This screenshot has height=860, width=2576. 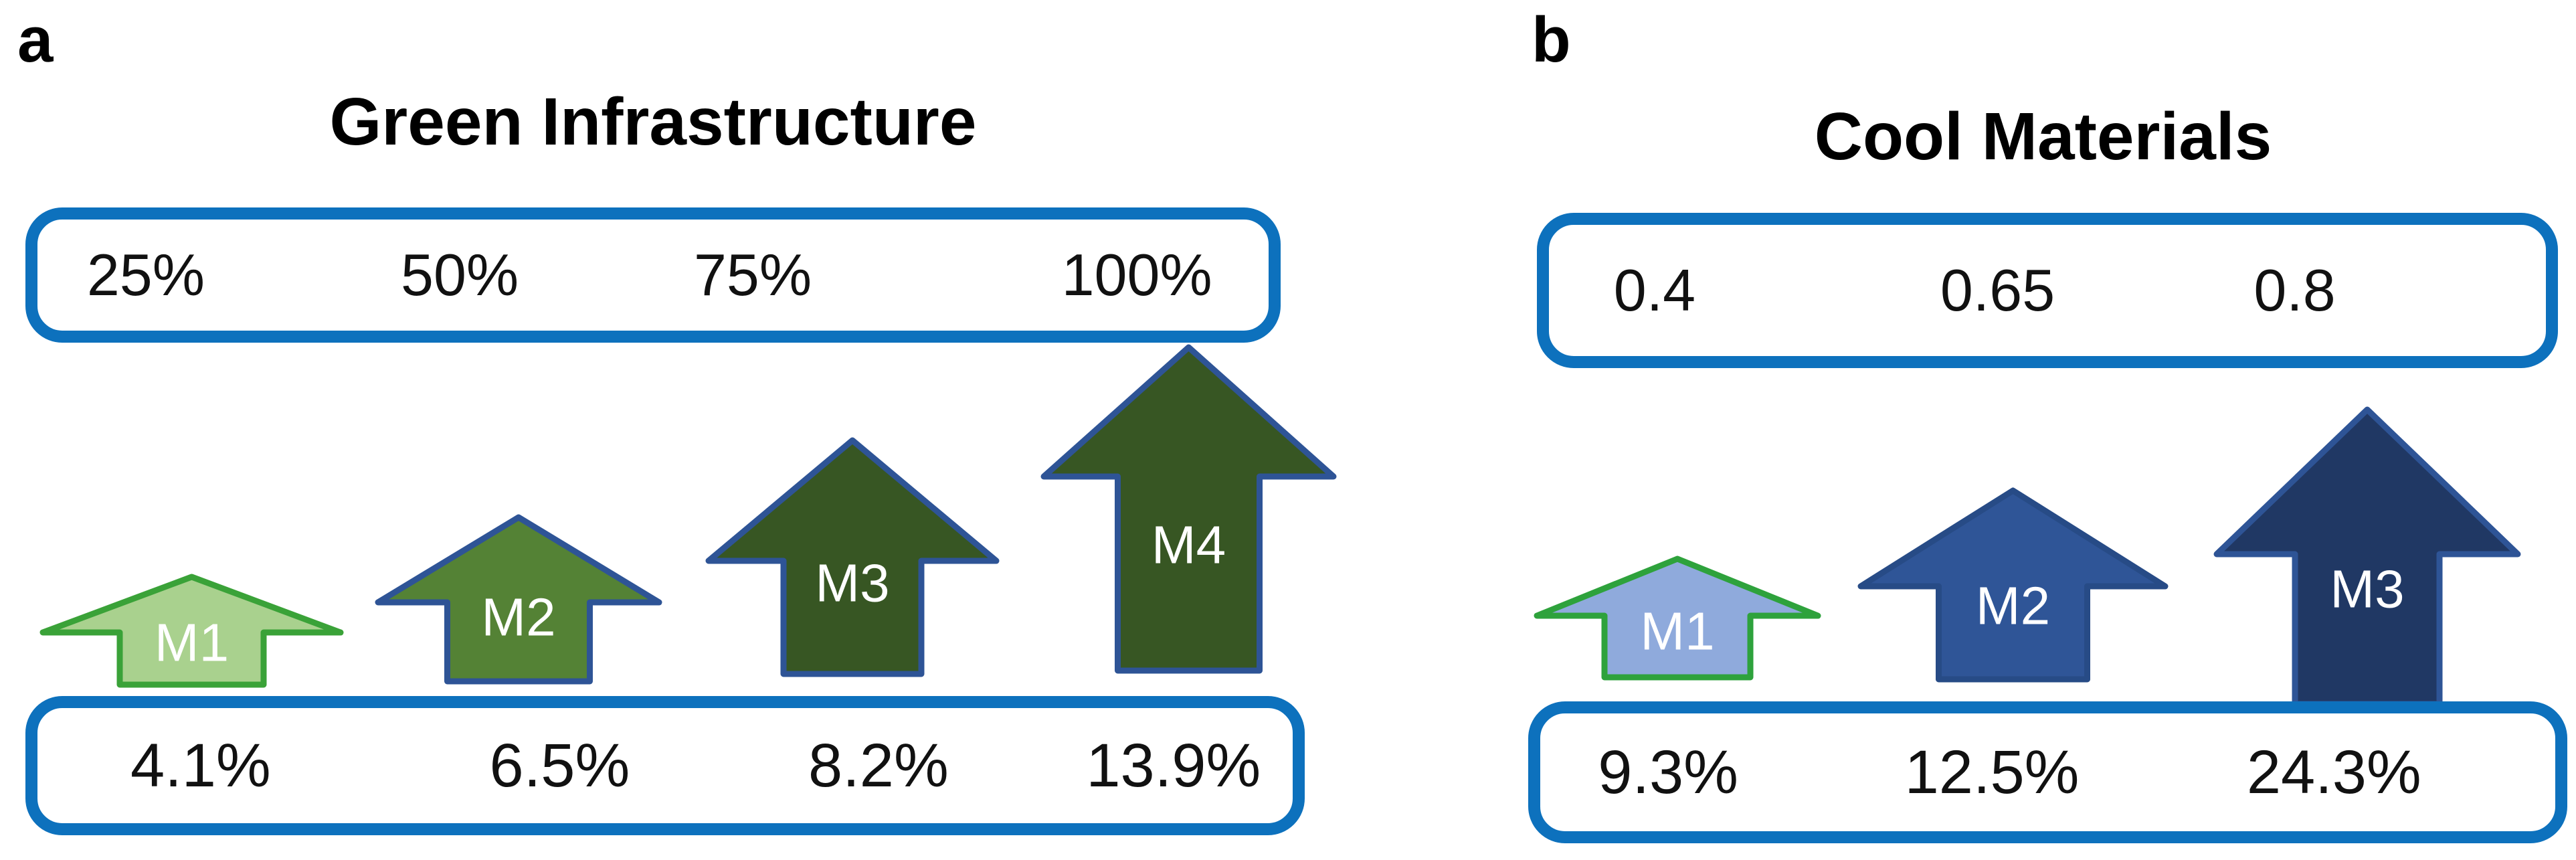 I want to click on arrow-m3-panel-a: M3, so click(x=852, y=557).